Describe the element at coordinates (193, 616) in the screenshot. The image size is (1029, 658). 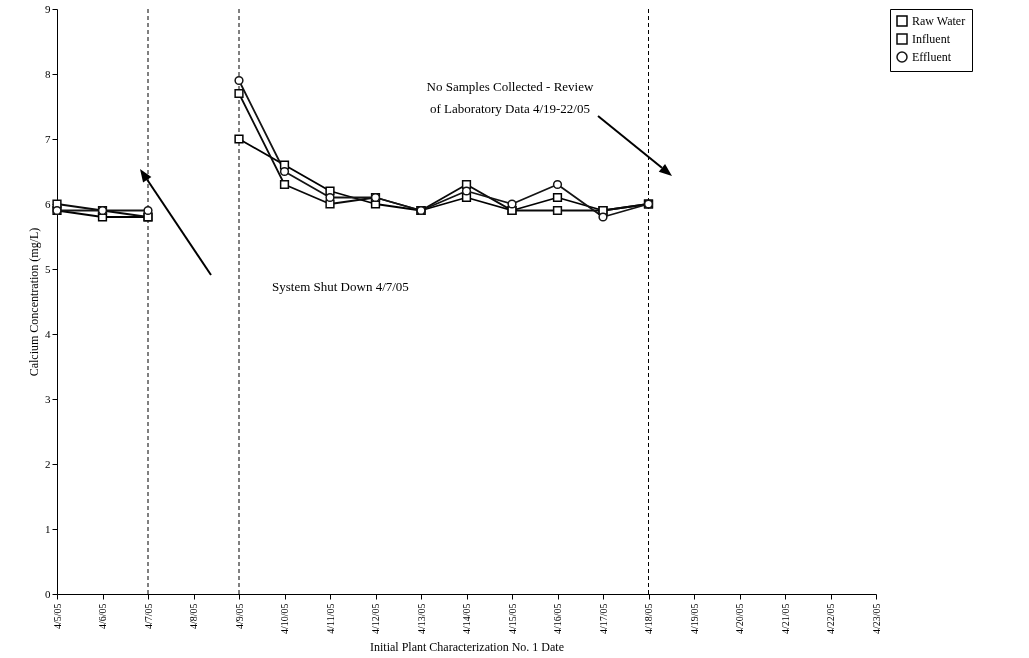
I see `x-tick-label: 4/8/05` at that location.